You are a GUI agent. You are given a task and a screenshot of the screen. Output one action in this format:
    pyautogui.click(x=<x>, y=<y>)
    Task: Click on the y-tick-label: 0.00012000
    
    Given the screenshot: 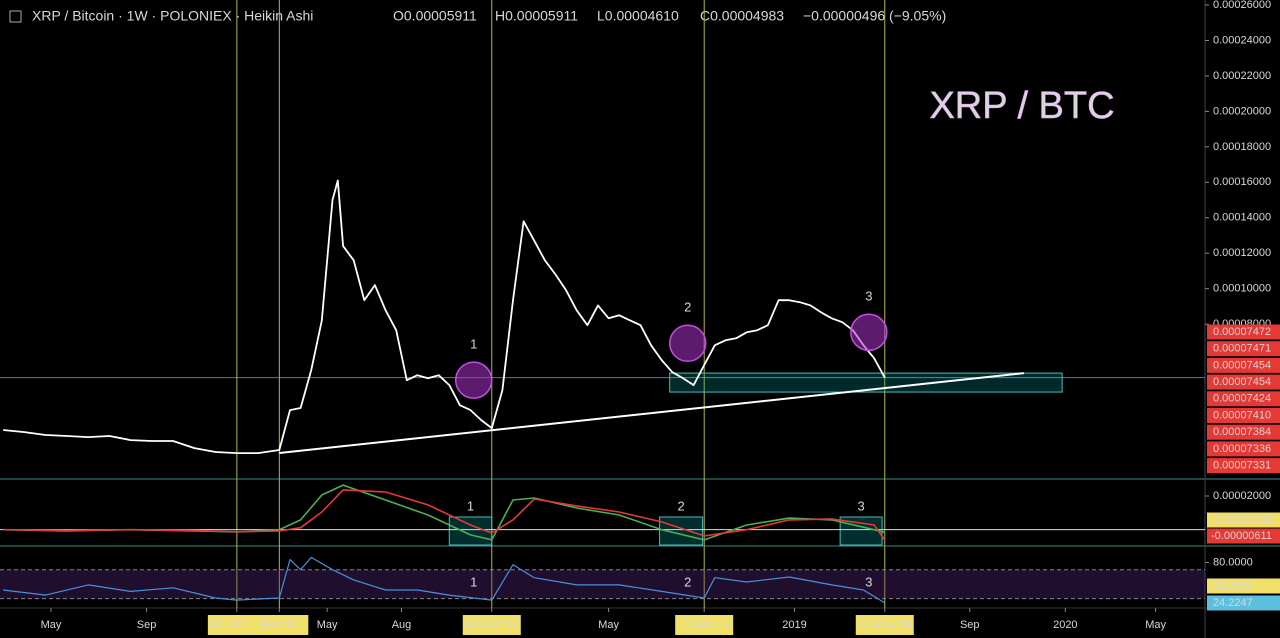 What is the action you would take?
    pyautogui.click(x=1242, y=253)
    